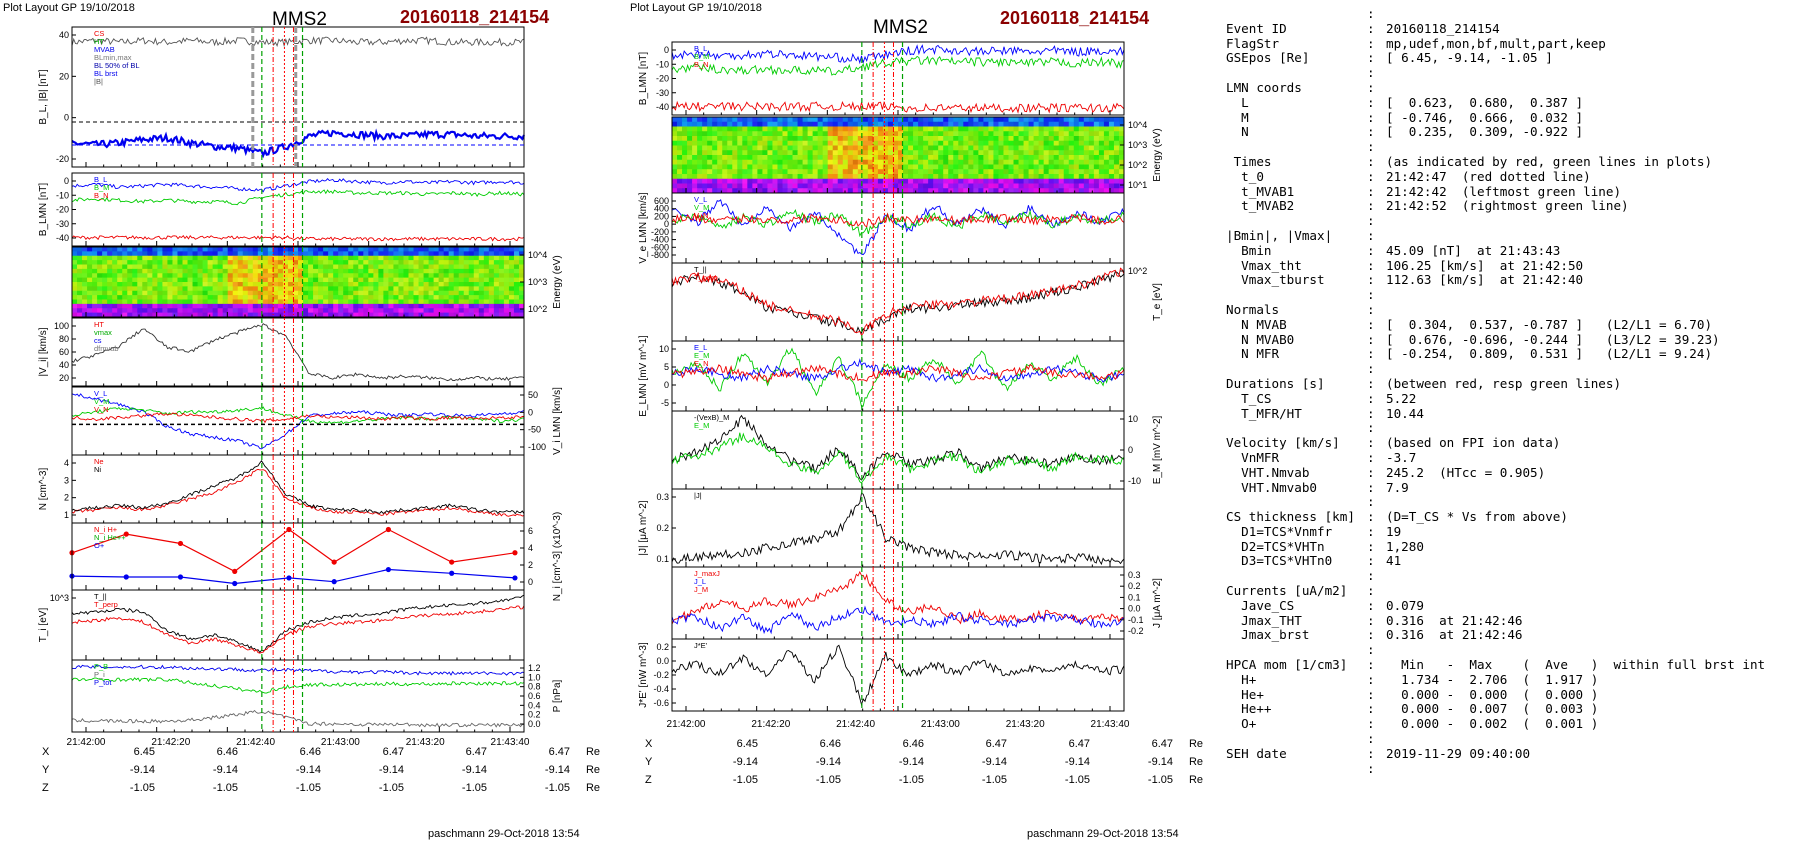 This screenshot has height=841, width=1804. Describe the element at coordinates (388, 569) in the screenshot. I see `data-point` at that location.